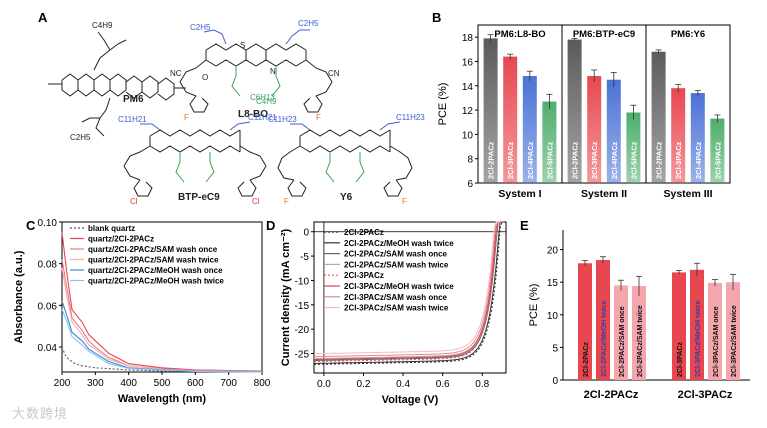  I want to click on group-xlabel-b: System II, so click(604, 194).